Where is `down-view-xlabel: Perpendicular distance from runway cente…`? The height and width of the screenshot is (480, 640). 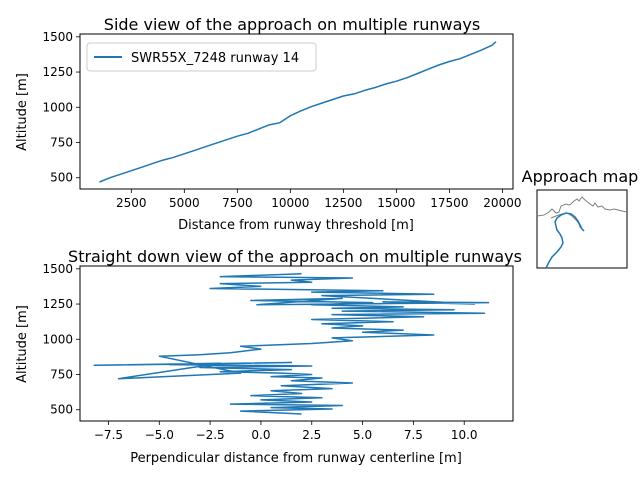
down-view-xlabel: Perpendicular distance from runway cente… is located at coordinates (296, 458).